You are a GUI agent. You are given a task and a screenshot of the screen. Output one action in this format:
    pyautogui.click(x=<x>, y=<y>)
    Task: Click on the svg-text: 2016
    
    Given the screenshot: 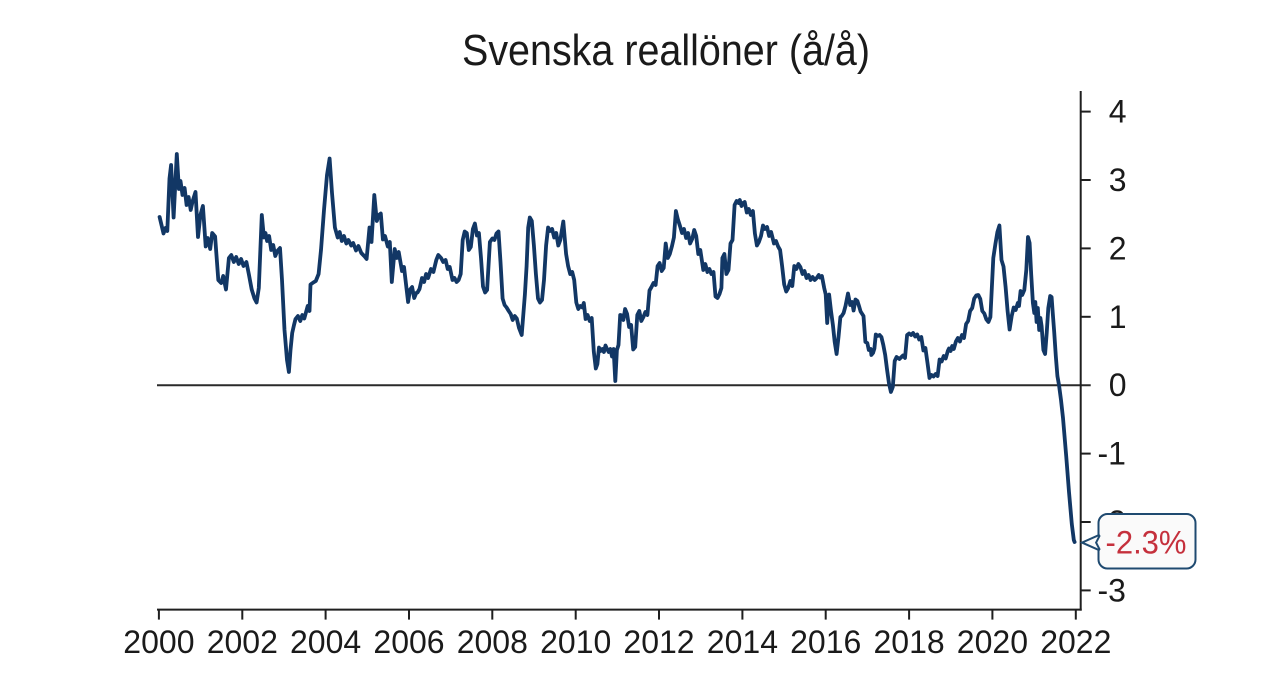 What is the action you would take?
    pyautogui.click(x=825, y=642)
    